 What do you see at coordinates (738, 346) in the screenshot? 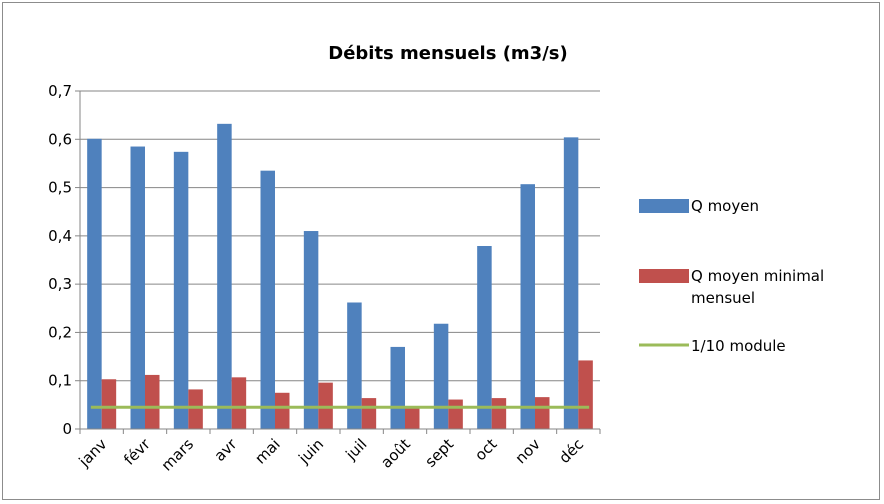
I see `legend-label-1-10-module: 1/10 module` at bounding box center [738, 346].